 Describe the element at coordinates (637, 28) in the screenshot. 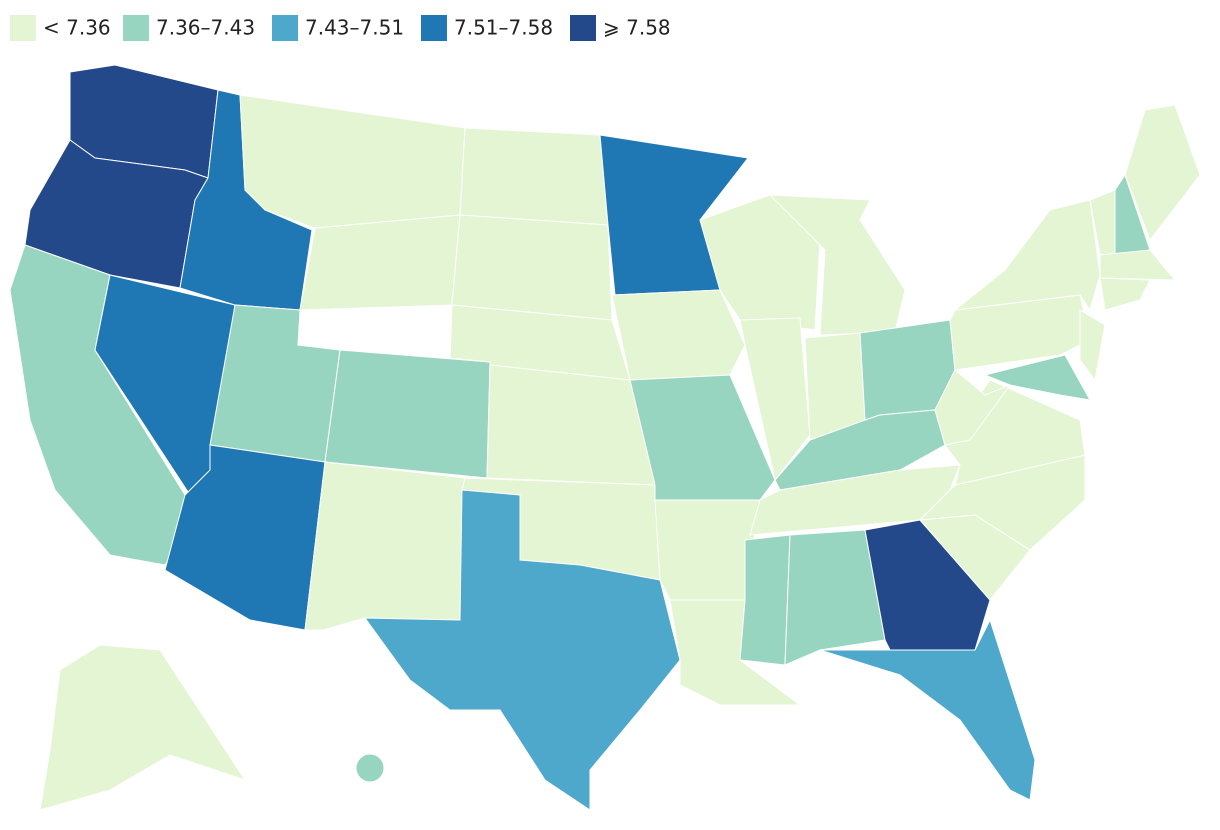

I see `legend-label: ⩾ 7.58` at that location.